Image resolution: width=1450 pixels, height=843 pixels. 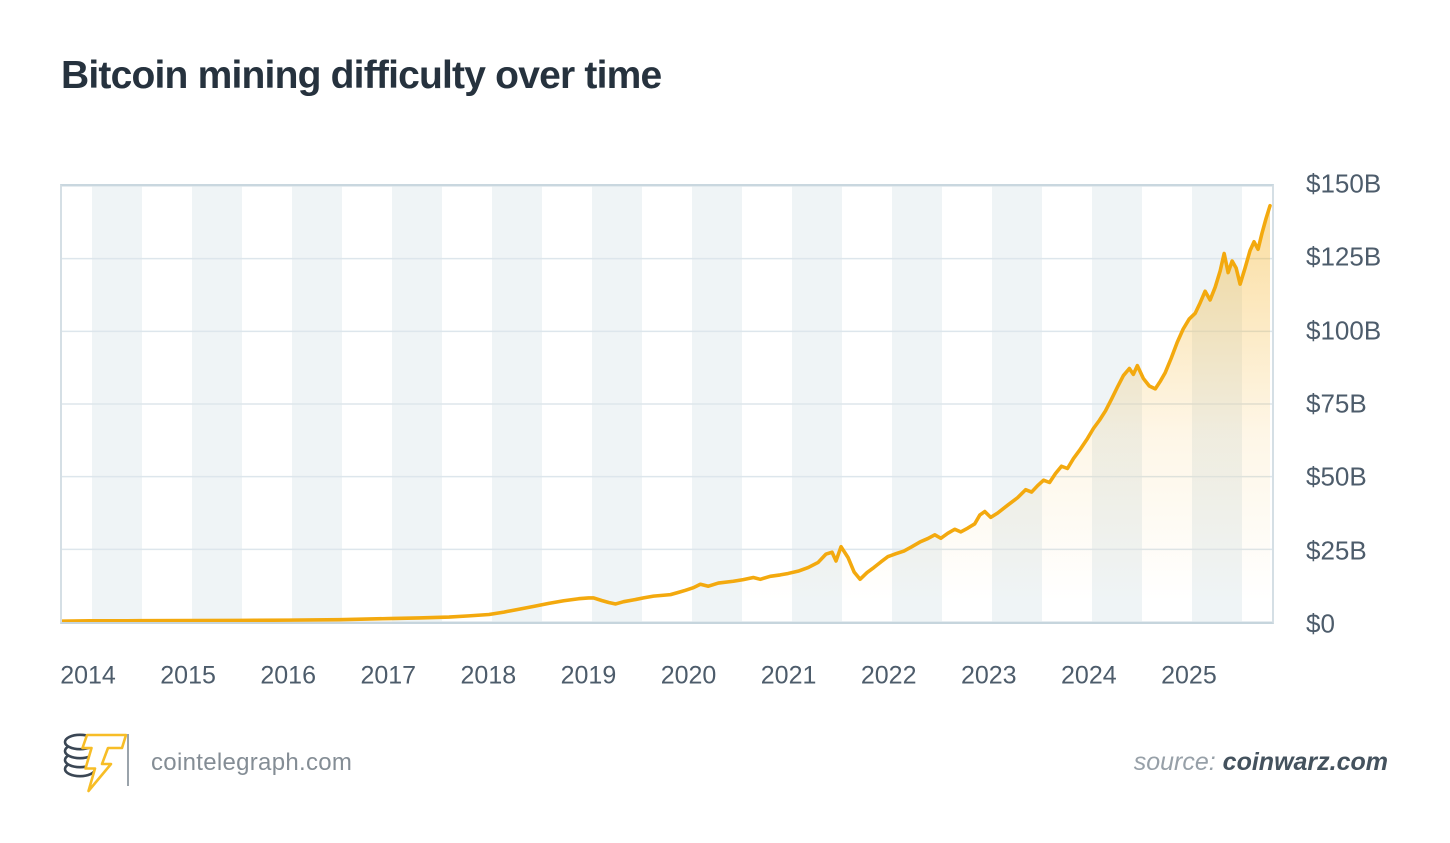 What do you see at coordinates (888, 675) in the screenshot?
I see `x-tick-label: 2022` at bounding box center [888, 675].